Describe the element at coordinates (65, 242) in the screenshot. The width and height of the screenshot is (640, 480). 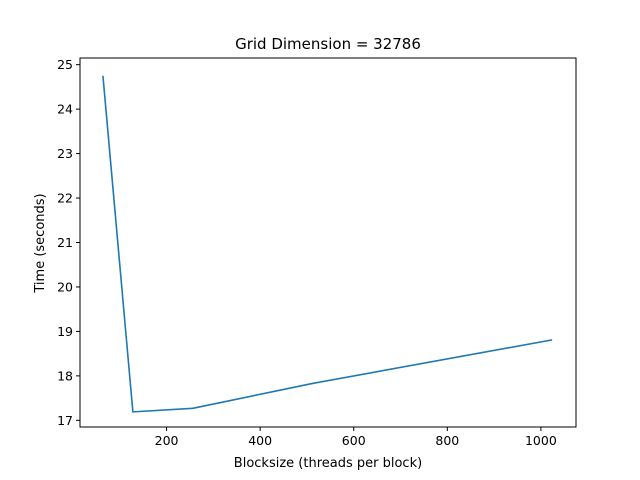
I see `y-tick-label: 21` at that location.